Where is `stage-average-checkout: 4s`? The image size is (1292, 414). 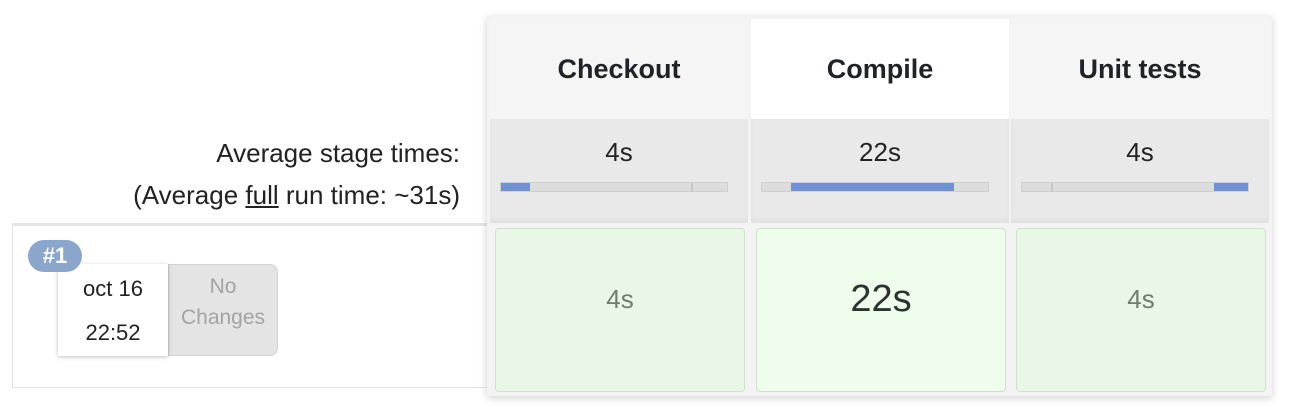
stage-average-checkout: 4s is located at coordinates (619, 171).